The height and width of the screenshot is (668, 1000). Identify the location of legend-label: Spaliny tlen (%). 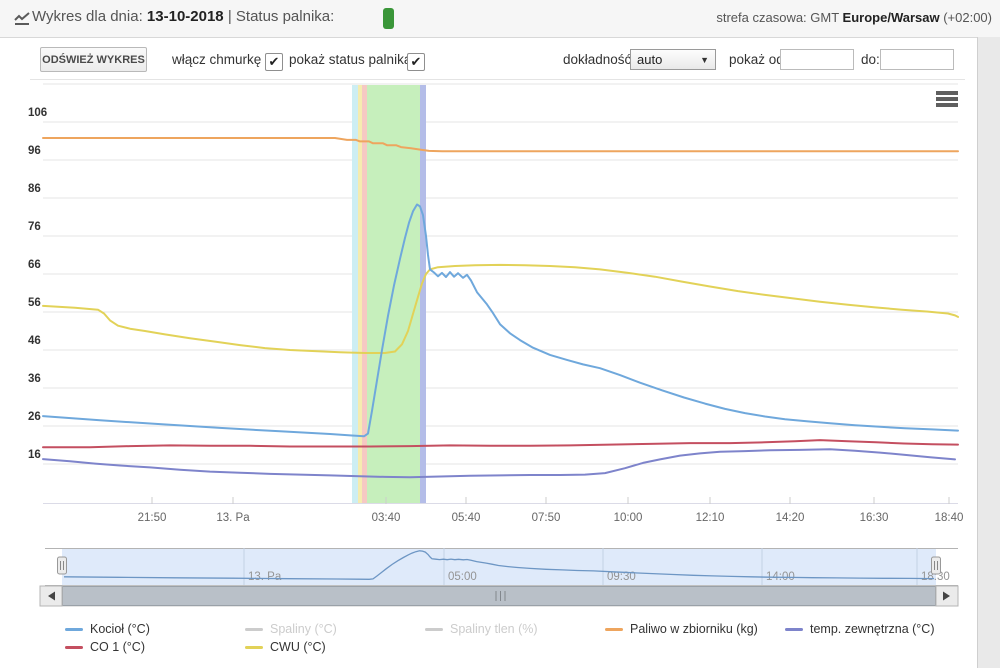
(494, 629).